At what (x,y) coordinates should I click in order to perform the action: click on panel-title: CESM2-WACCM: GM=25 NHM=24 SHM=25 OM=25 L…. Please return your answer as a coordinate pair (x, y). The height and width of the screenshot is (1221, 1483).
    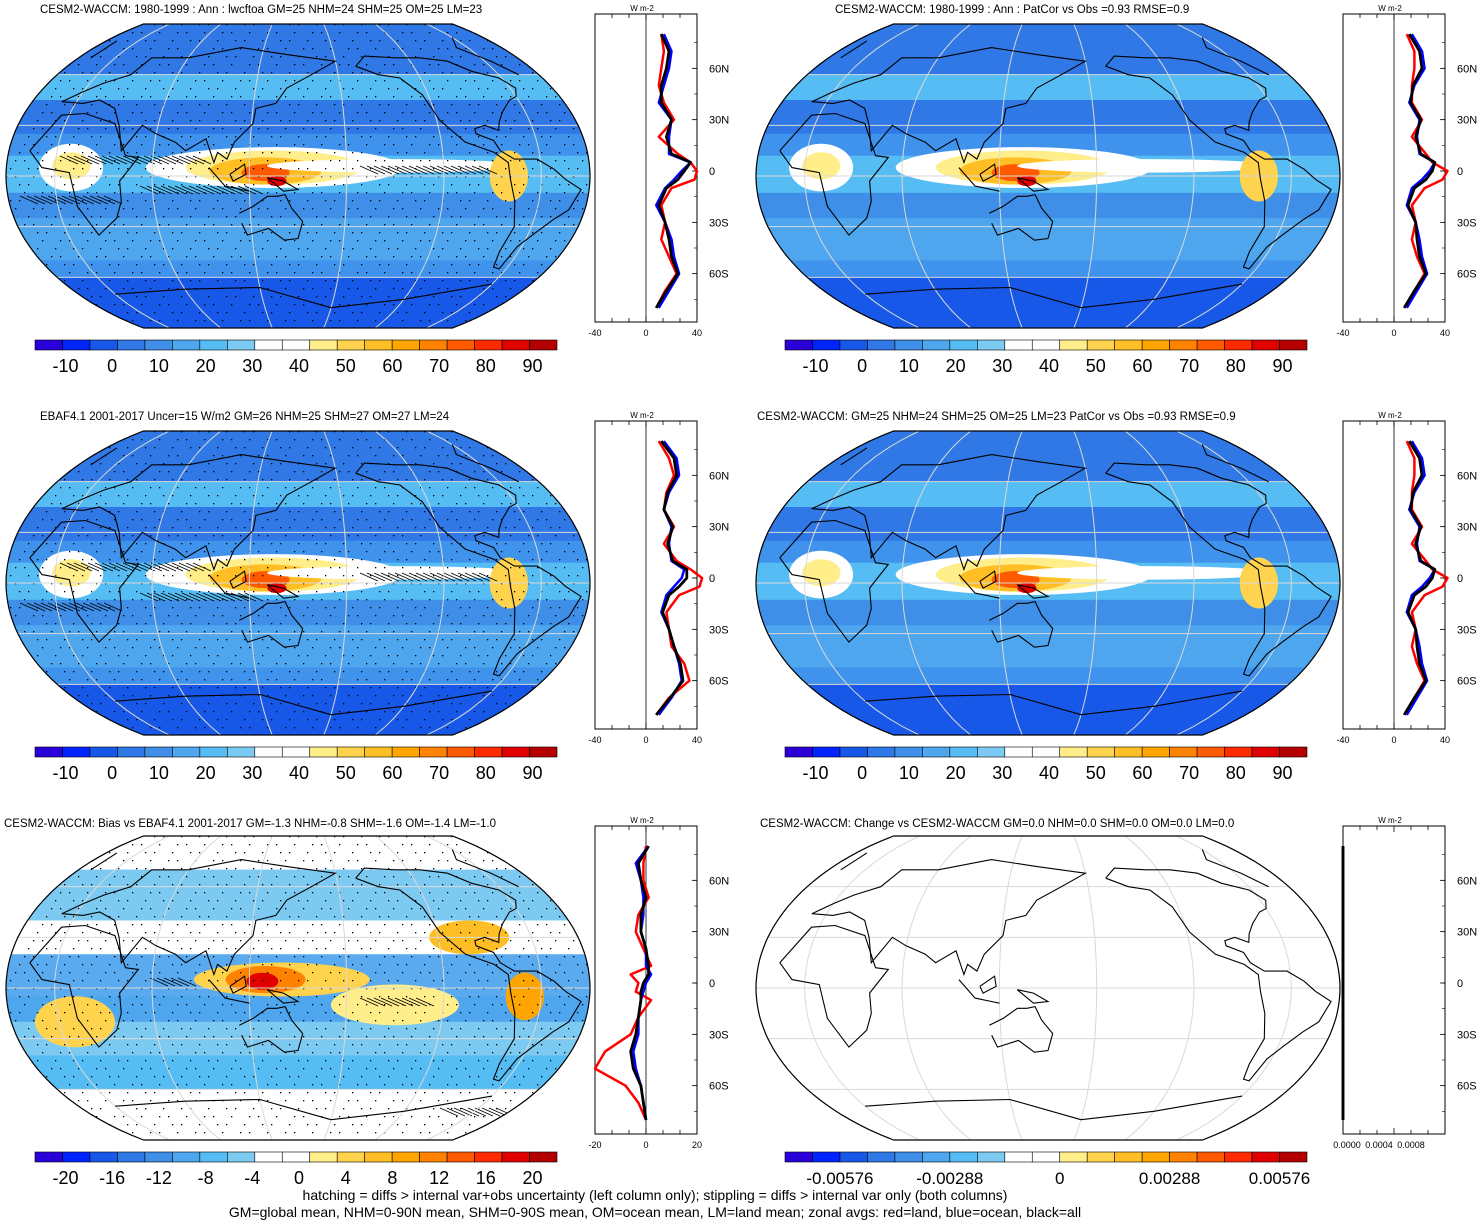
    Looking at the image, I should click on (996, 417).